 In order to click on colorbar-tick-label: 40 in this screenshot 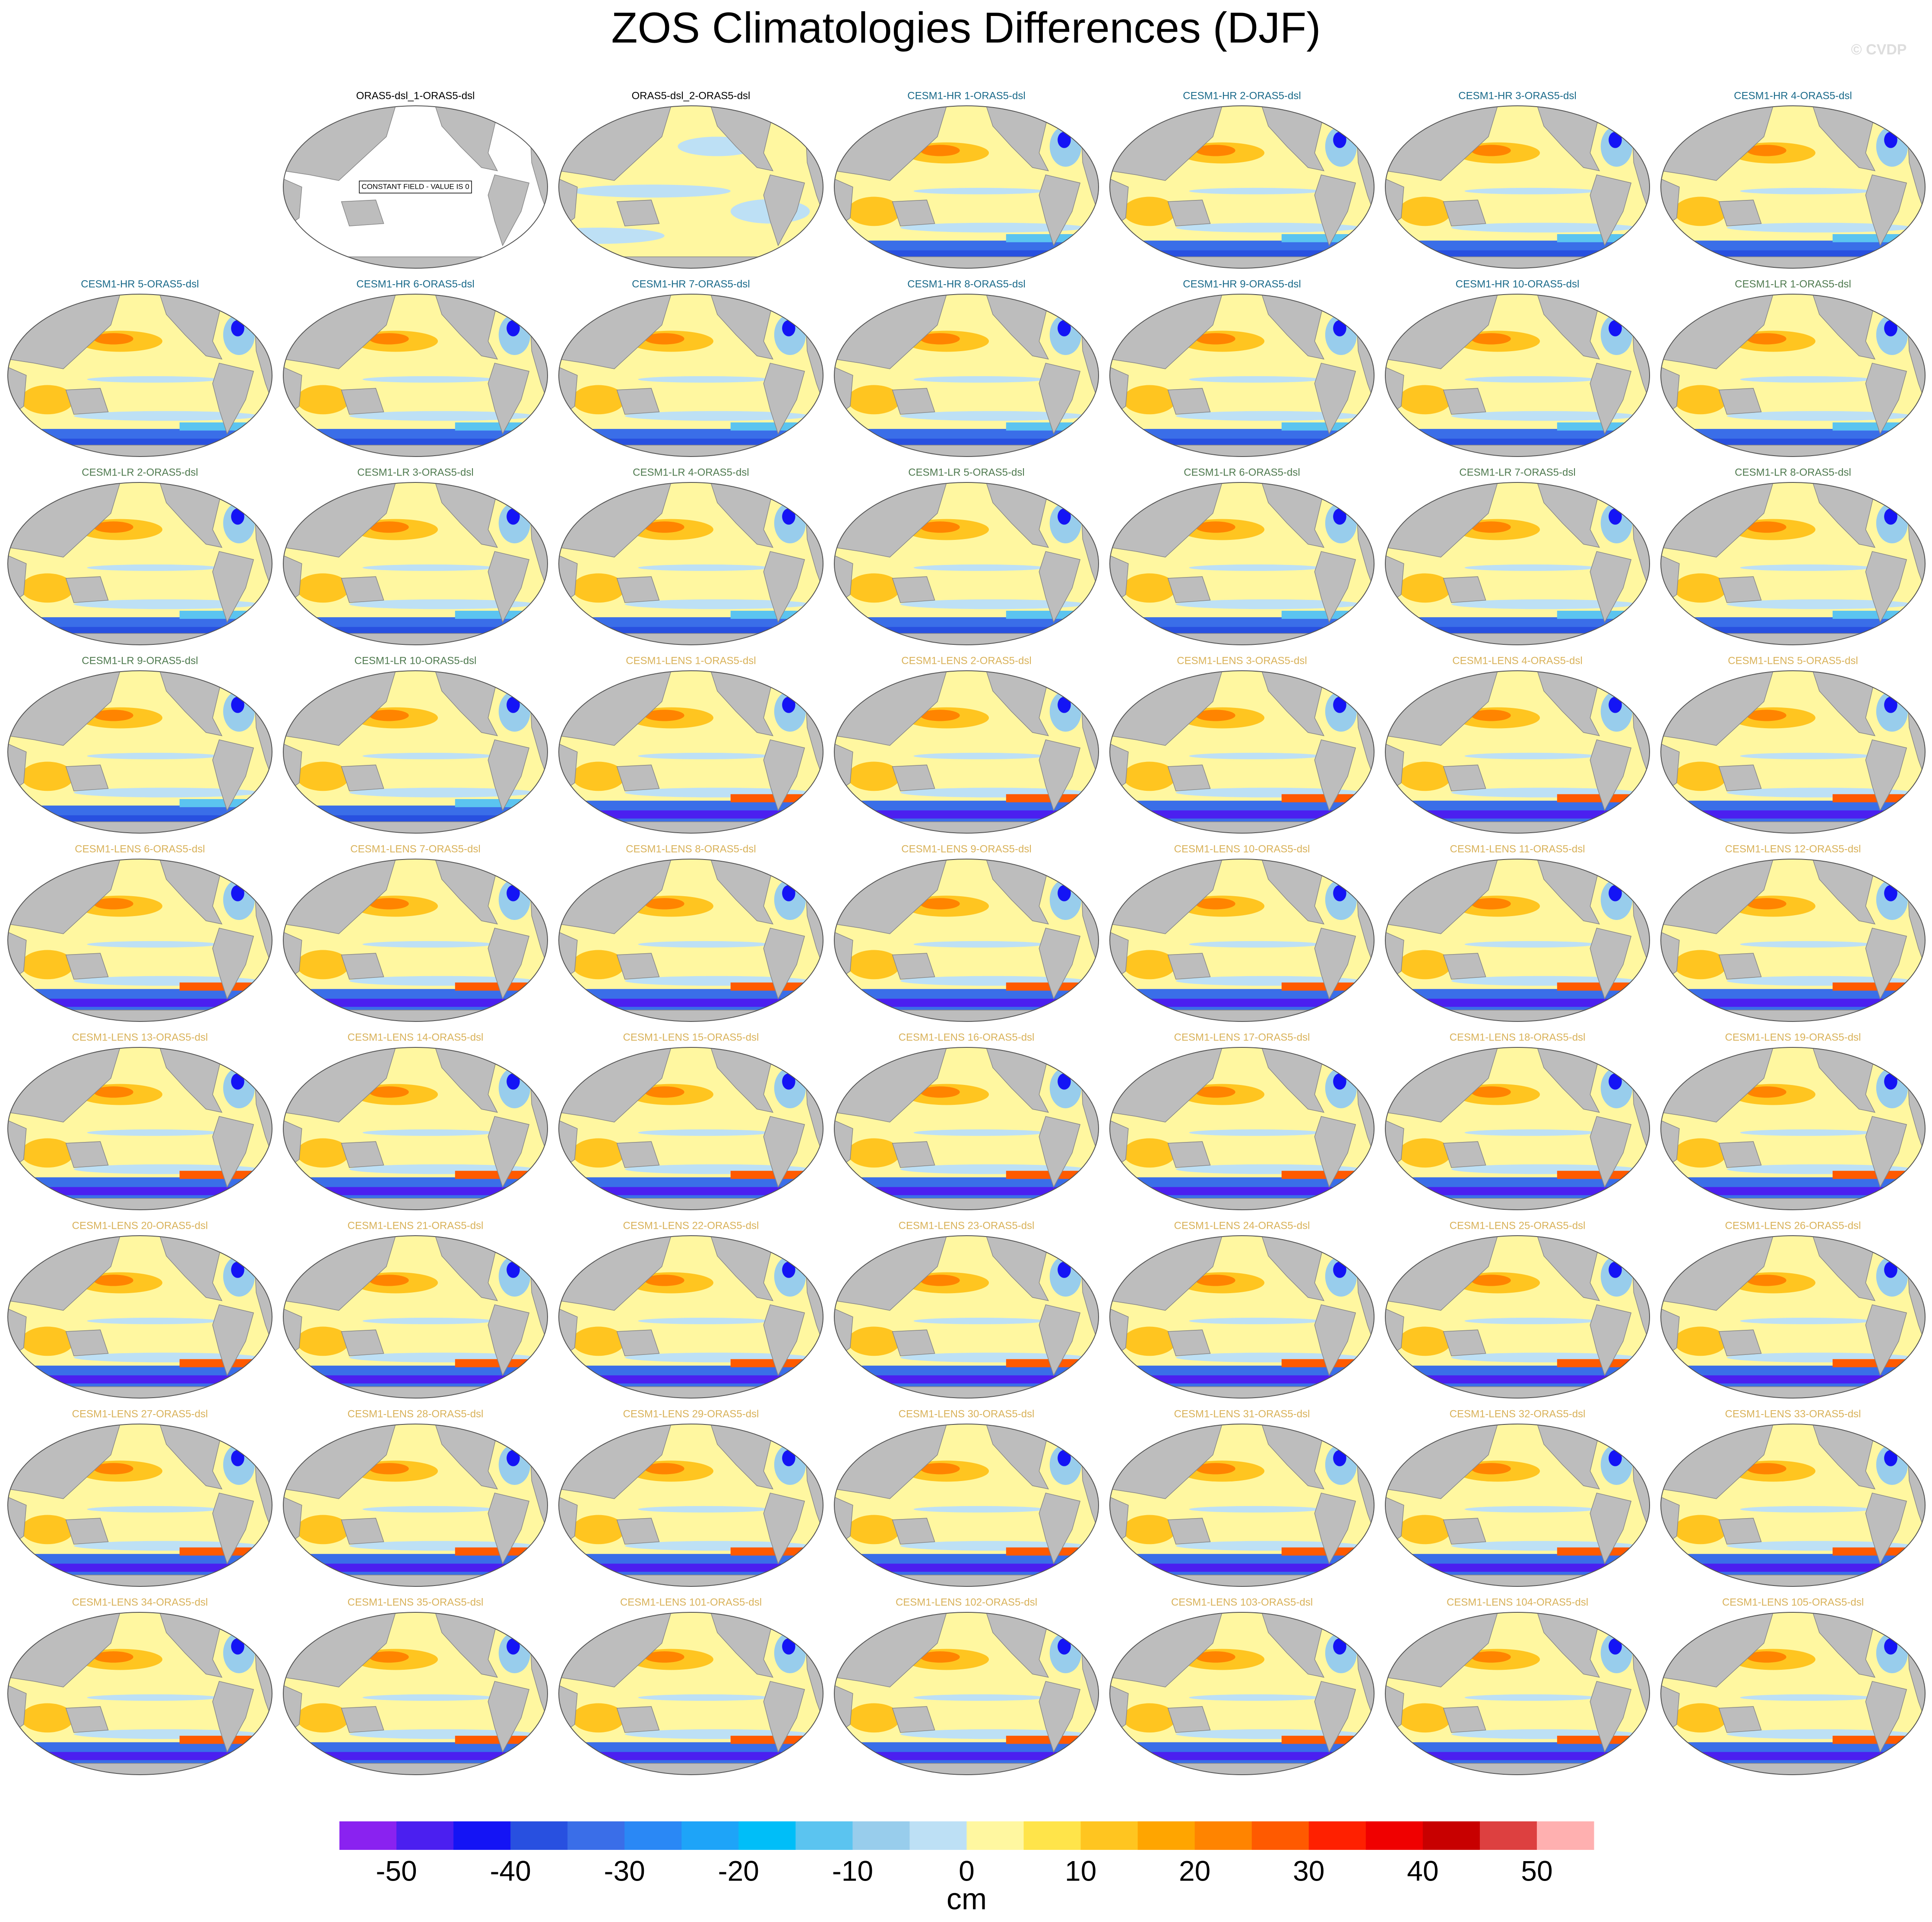, I will do `click(1423, 1871)`.